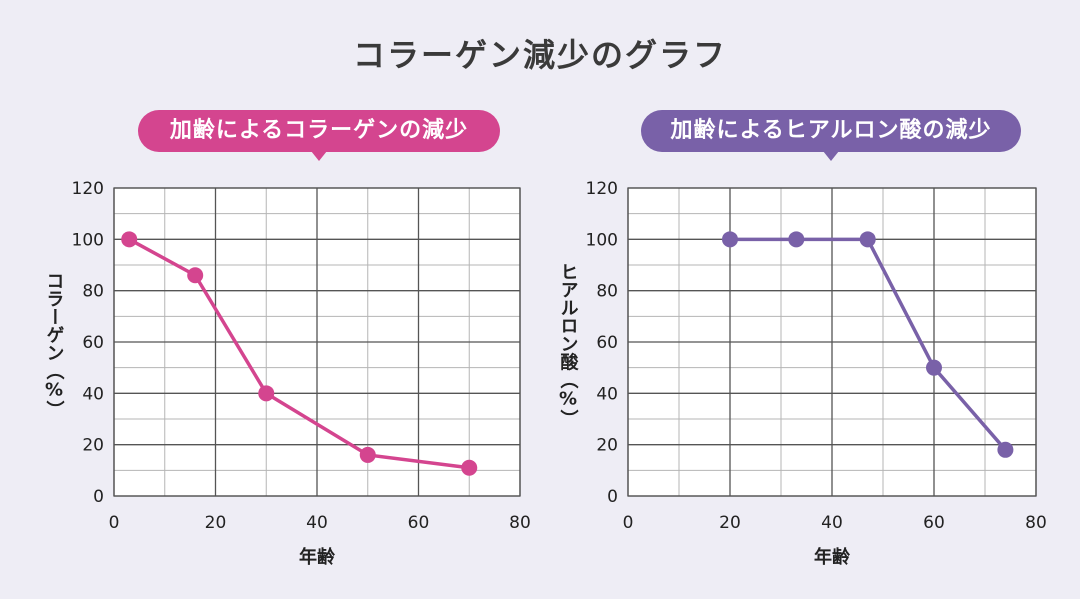 The width and height of the screenshot is (1080, 599). What do you see at coordinates (93, 343) in the screenshot?
I see `left-y-tick-label: 60` at bounding box center [93, 343].